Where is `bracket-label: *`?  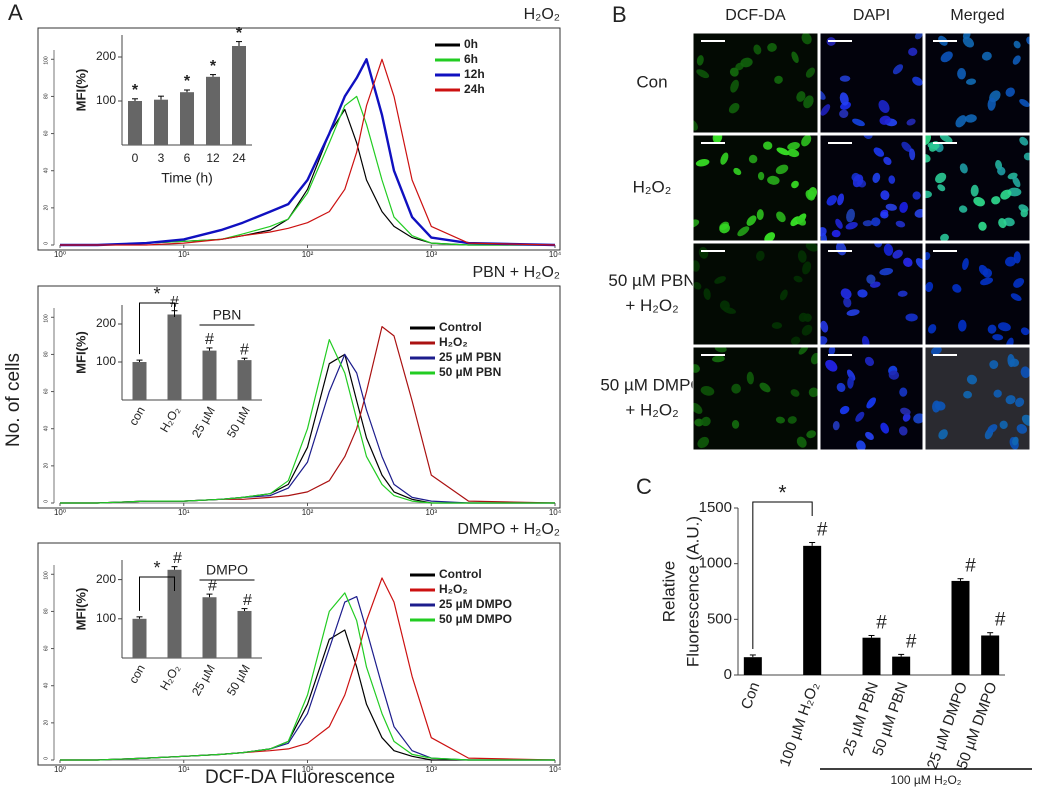
bracket-label: * is located at coordinates (156, 294).